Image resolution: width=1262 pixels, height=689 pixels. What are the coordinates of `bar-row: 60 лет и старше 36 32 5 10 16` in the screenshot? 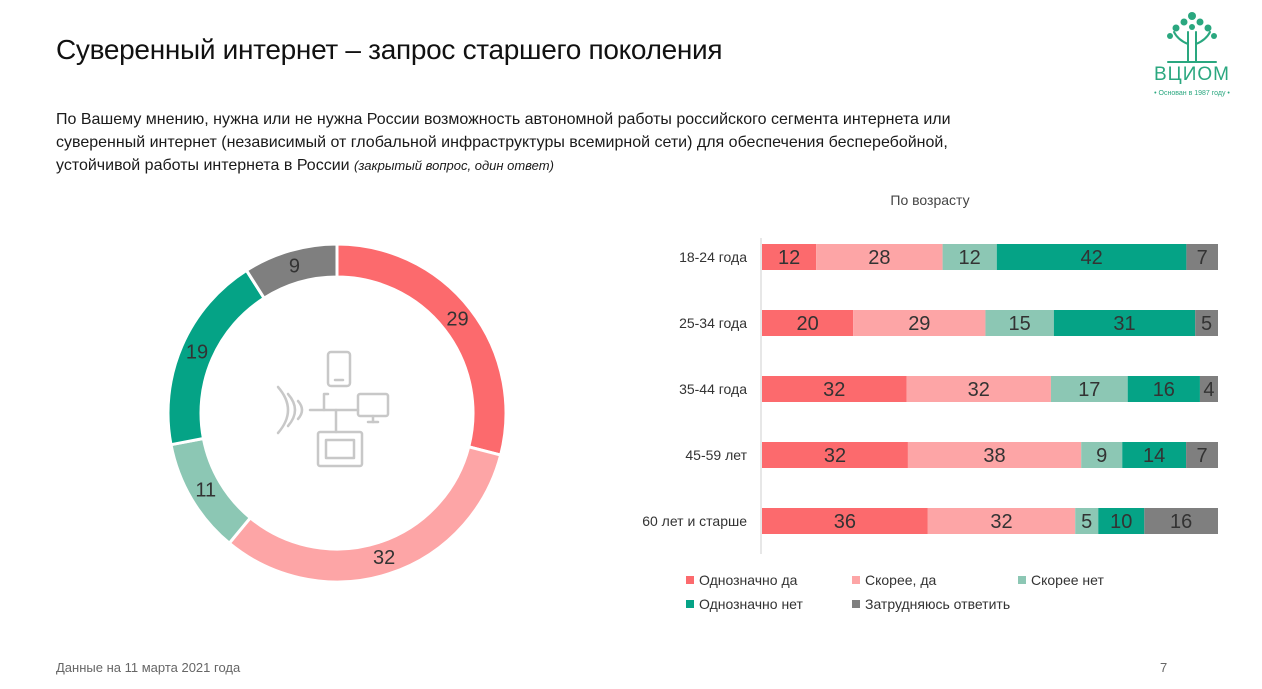 It's located at (930, 521).